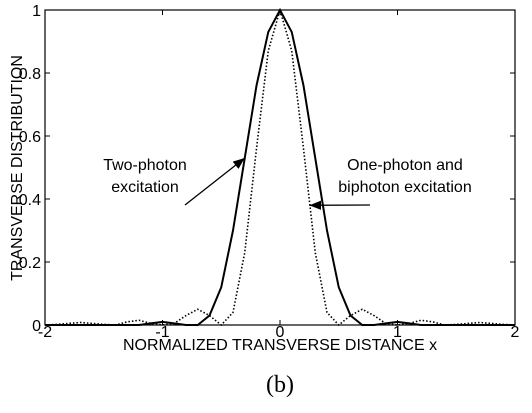 The width and height of the screenshot is (532, 413). What do you see at coordinates (17, 168) in the screenshot?
I see `y-axis-label: TRANSVERSE DISTRIBUTION` at bounding box center [17, 168].